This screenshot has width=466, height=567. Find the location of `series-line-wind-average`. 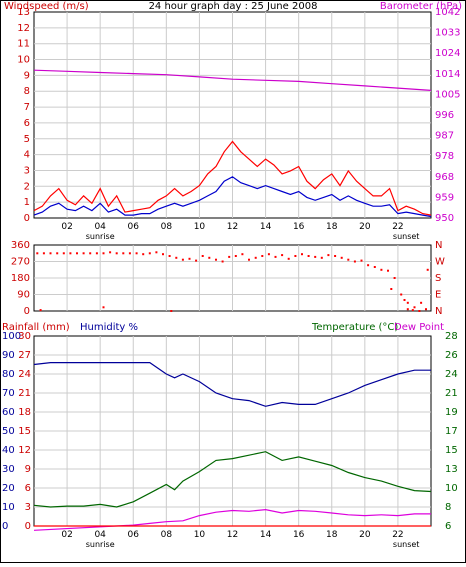

series-line-wind-average is located at coordinates (232, 197).